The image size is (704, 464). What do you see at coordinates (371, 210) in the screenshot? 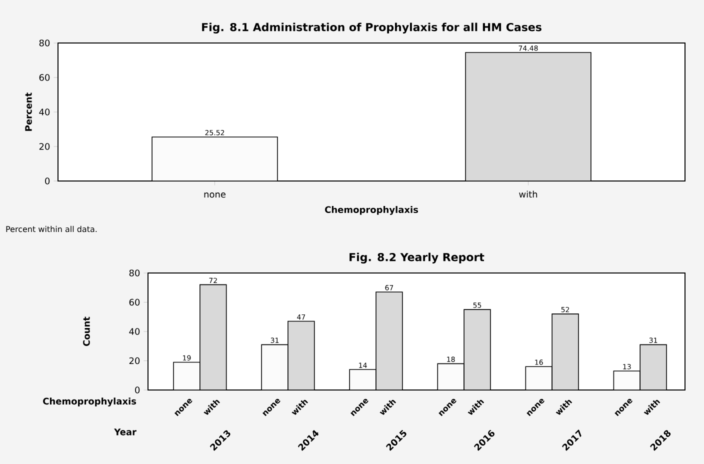
I see `x-axis-title: Chemoprophylaxis` at bounding box center [371, 210].